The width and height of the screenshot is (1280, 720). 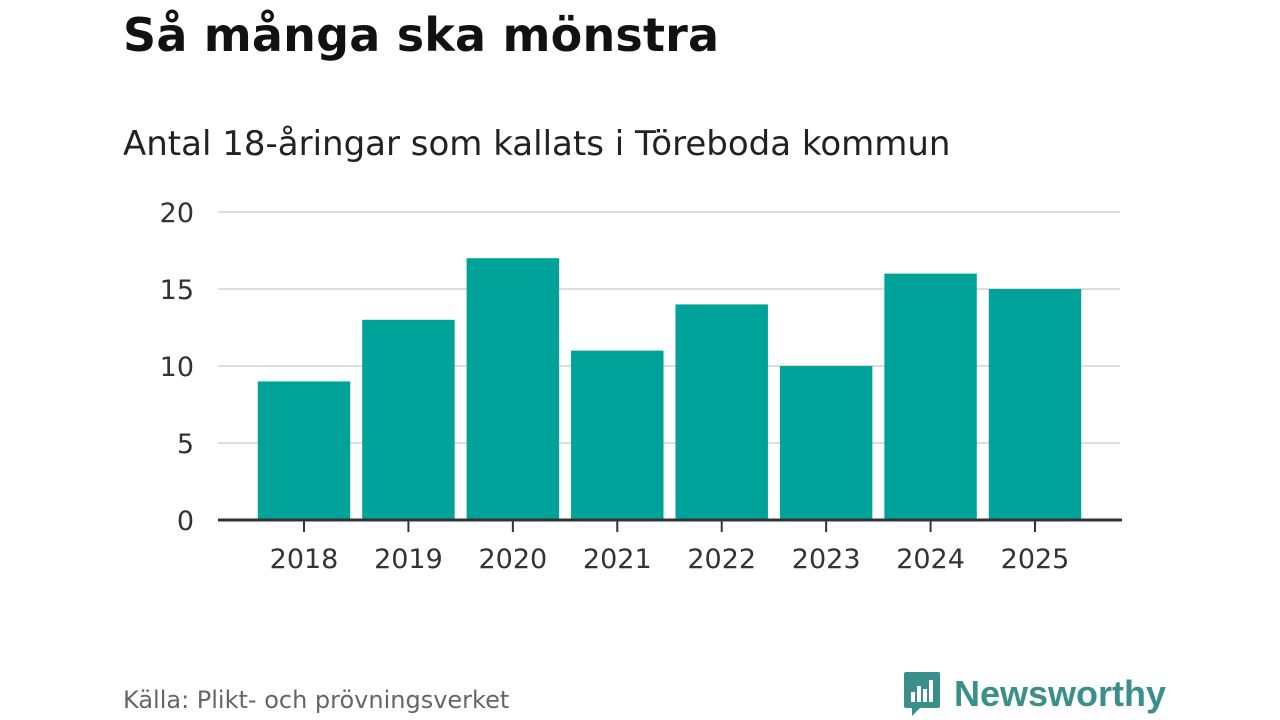 What do you see at coordinates (177, 213) in the screenshot?
I see `y-tick-label: 20` at bounding box center [177, 213].